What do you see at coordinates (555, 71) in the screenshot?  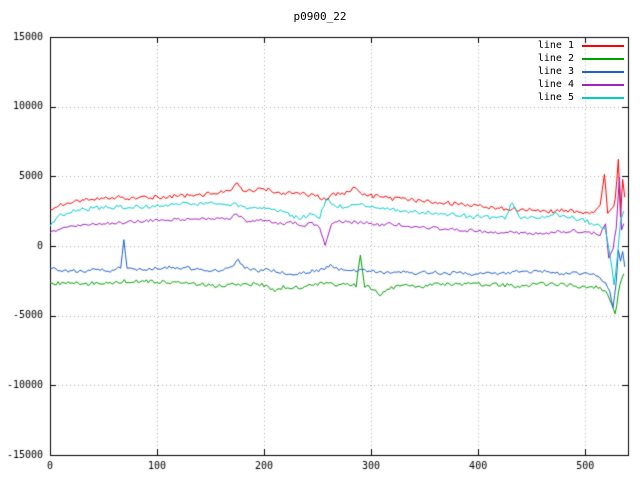 I see `legend-label: line 3` at bounding box center [555, 71].